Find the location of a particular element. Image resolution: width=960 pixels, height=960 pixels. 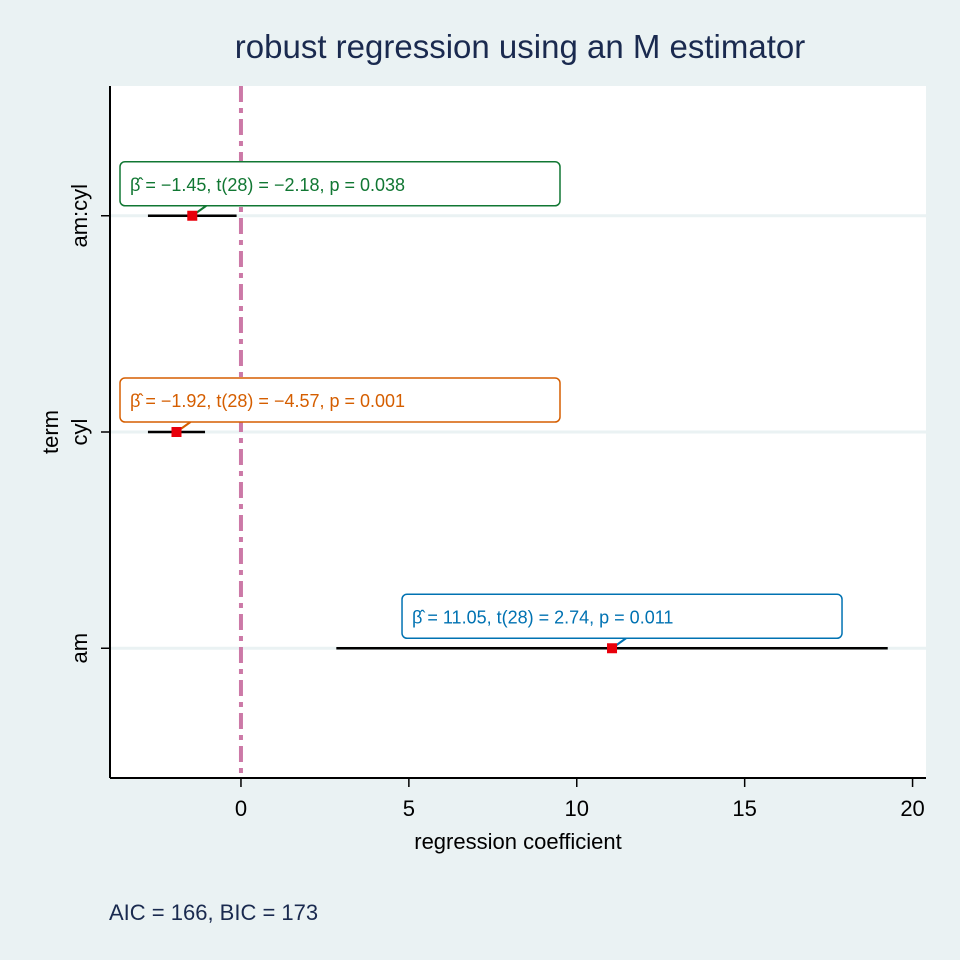

annotation-box-am-cyl is located at coordinates (340, 184).